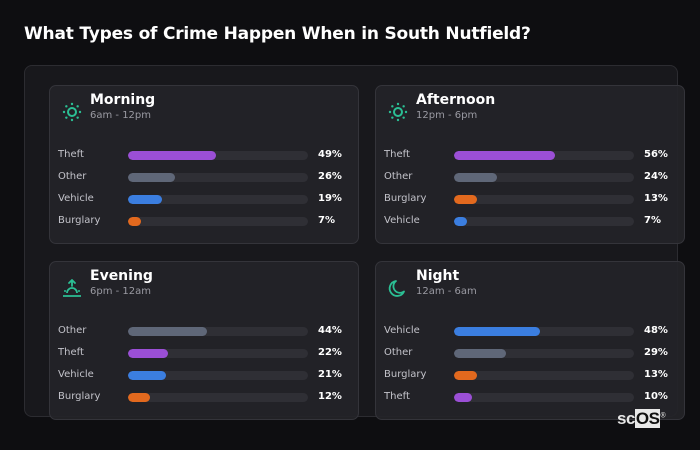 This screenshot has width=700, height=450. I want to click on bar-row-burglary: Burglary 12%, so click(205, 401).